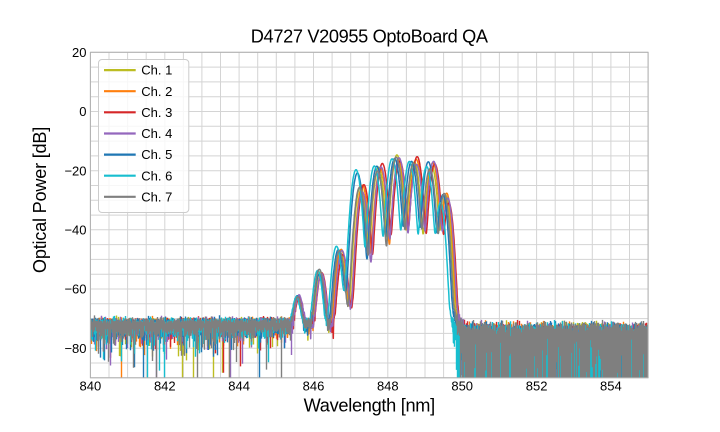  What do you see at coordinates (156, 133) in the screenshot?
I see `svg-text: Ch. 4` at bounding box center [156, 133].